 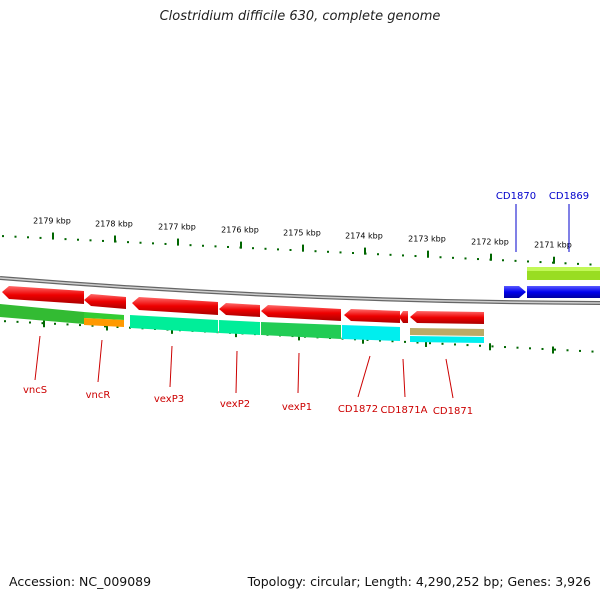 What do you see at coordinates (364, 376) in the screenshot?
I see `leader-line-CD1872` at bounding box center [364, 376].